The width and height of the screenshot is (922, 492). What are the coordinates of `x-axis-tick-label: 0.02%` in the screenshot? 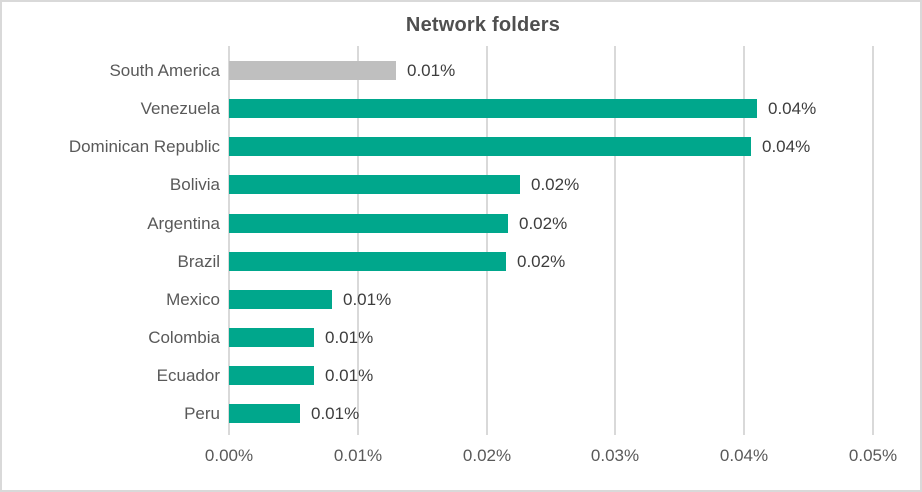 It's located at (487, 455).